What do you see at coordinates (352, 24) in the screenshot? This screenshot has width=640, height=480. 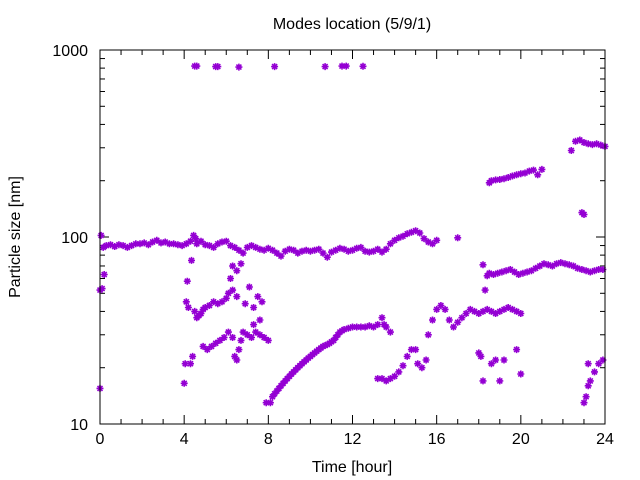 I see `chart-title: Modes location (5/9/1)` at bounding box center [352, 24].